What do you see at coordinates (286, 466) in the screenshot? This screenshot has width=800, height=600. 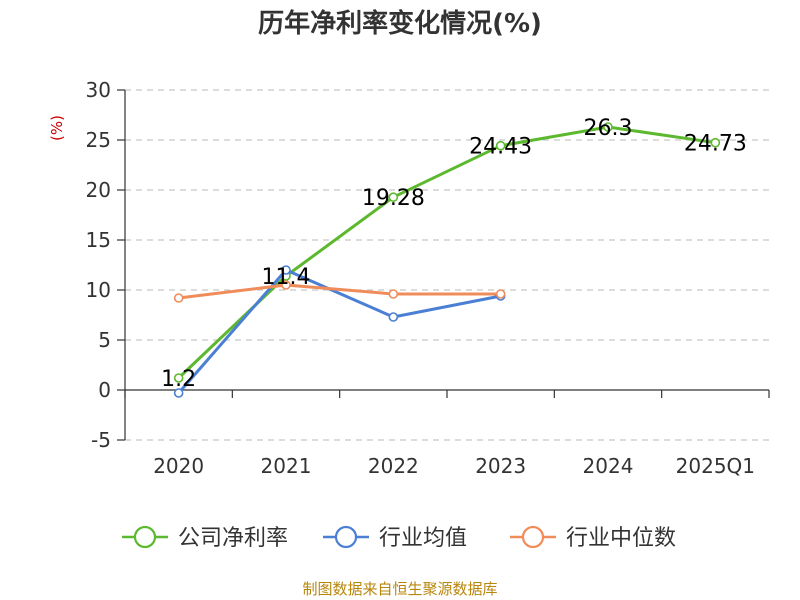 I see `x-tick-label: 2021` at bounding box center [286, 466].